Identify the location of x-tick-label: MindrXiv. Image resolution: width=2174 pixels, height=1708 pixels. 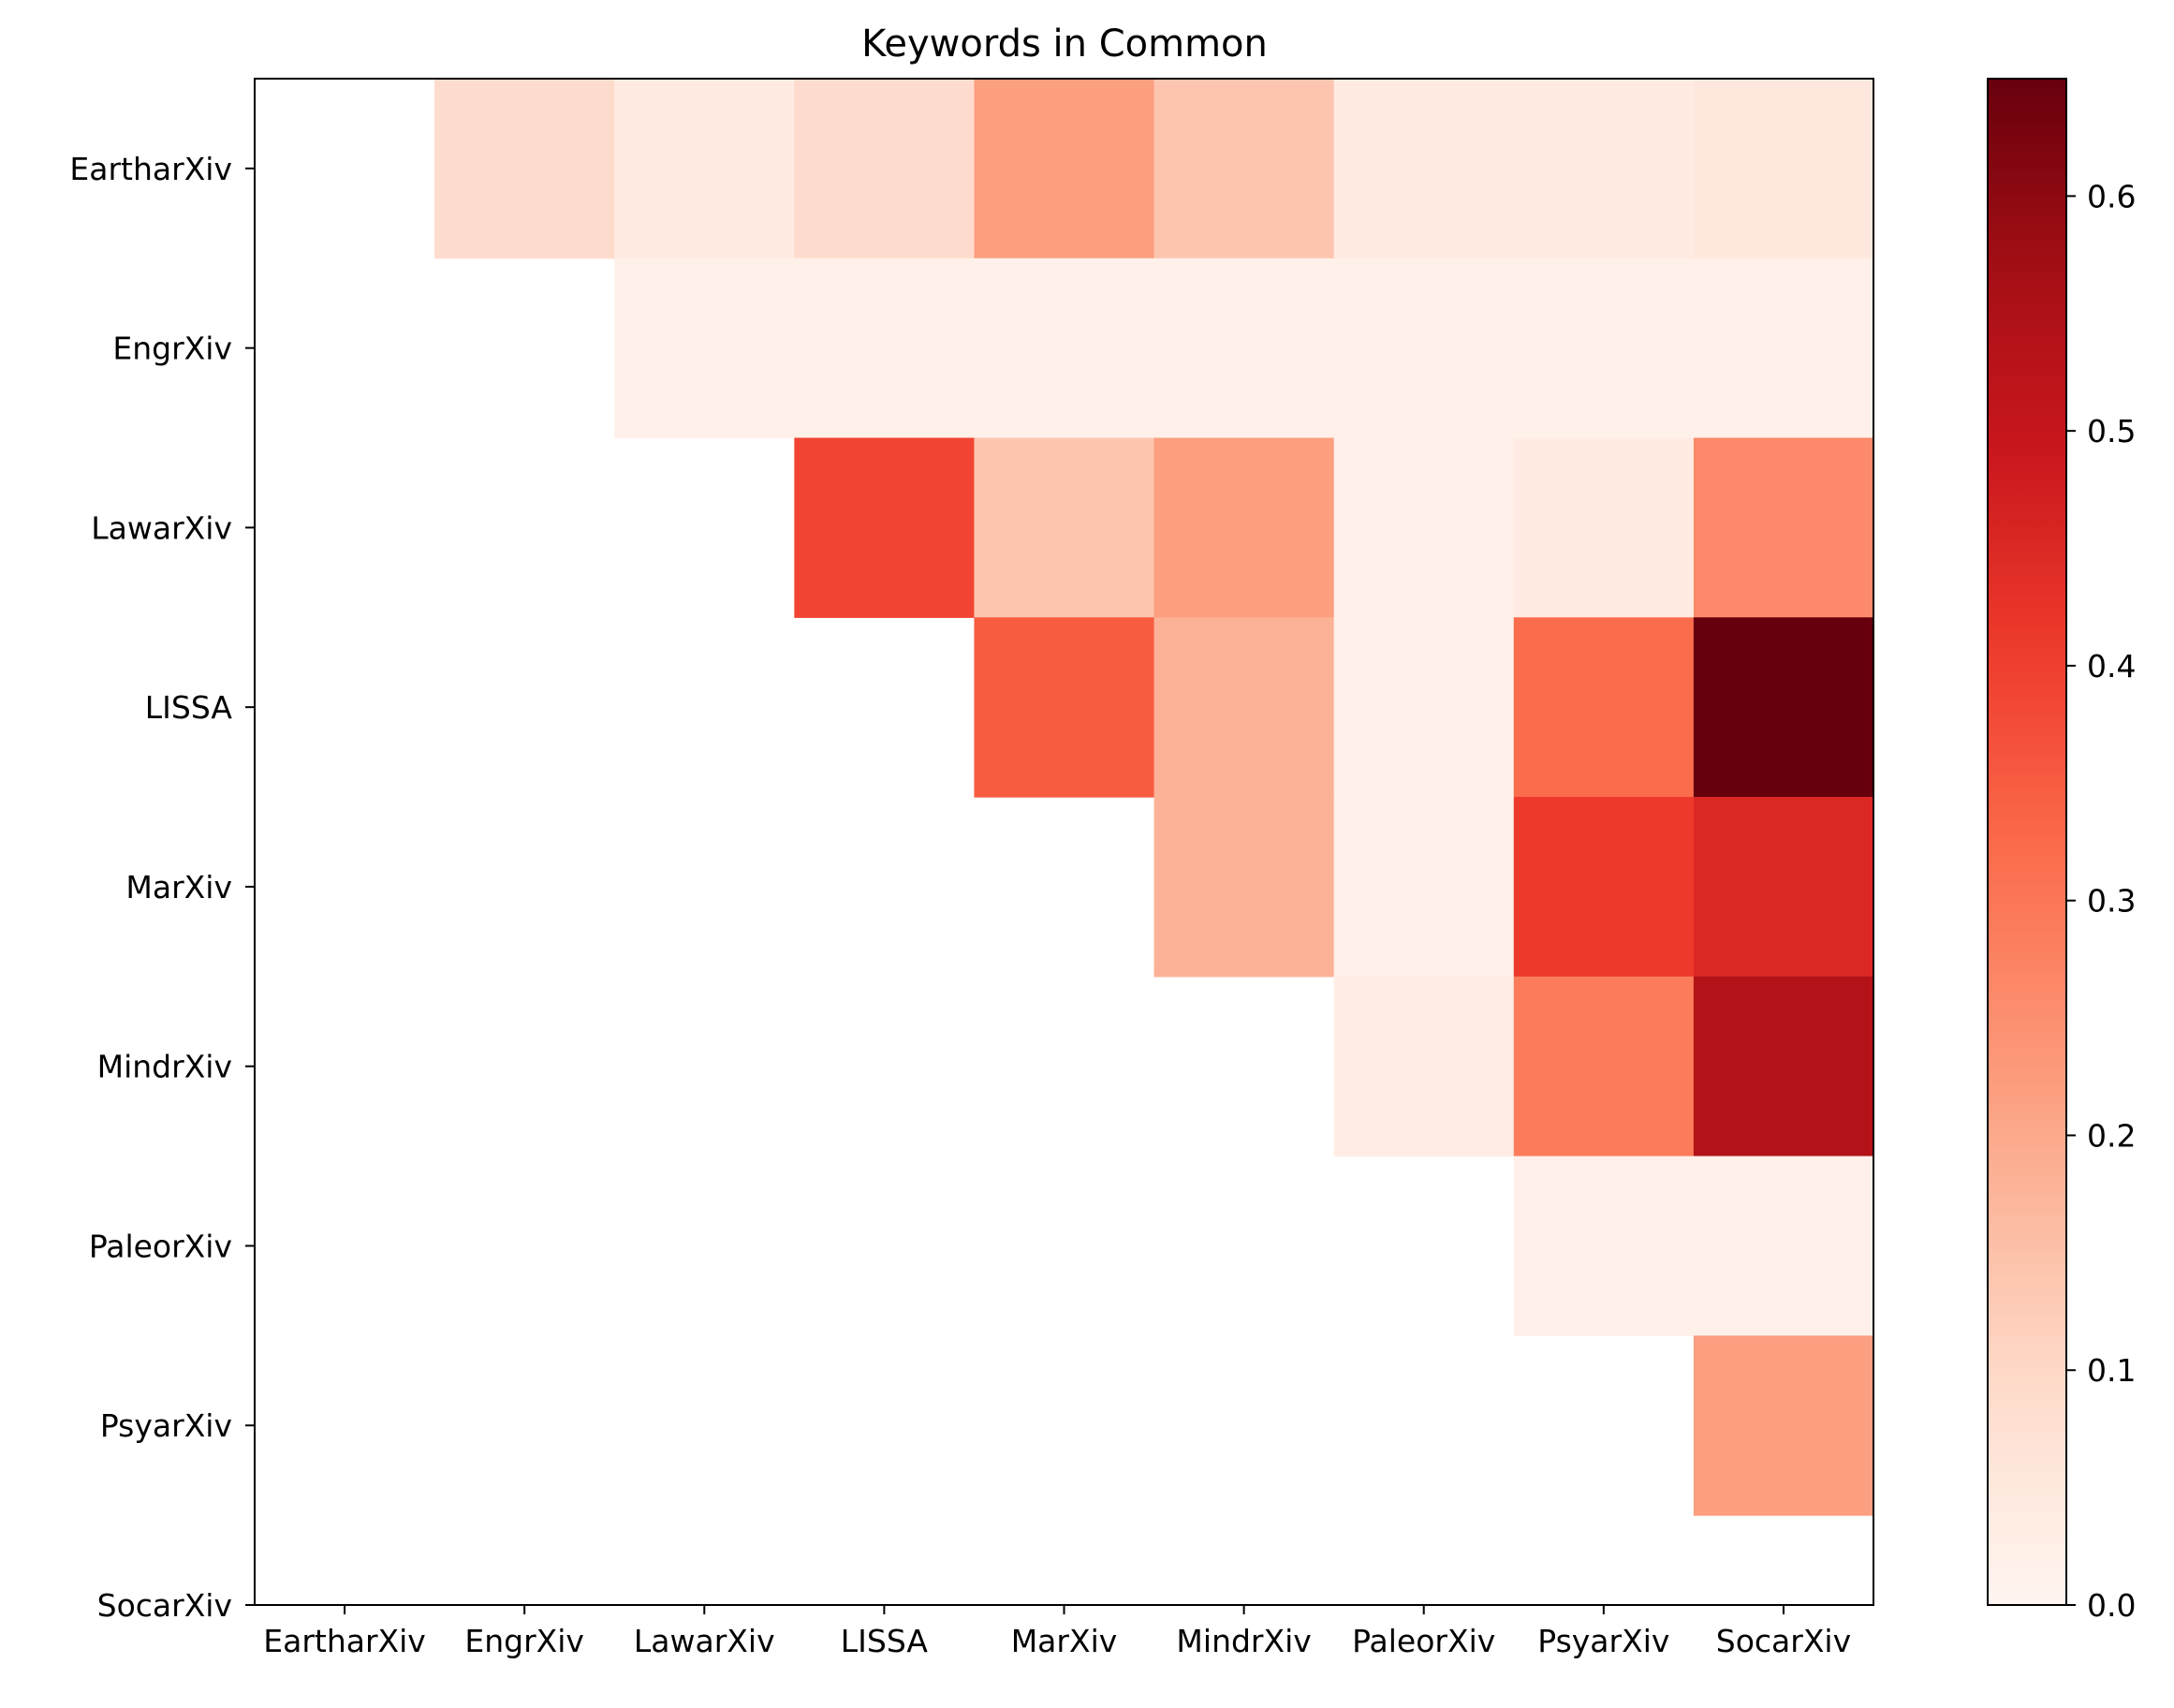
(1243, 1641).